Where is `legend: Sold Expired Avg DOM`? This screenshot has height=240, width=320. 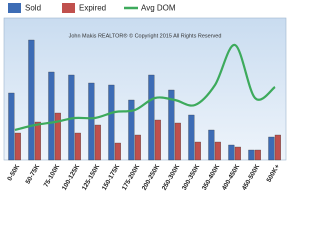
legend: Sold Expired Avg DOM is located at coordinates (92, 8).